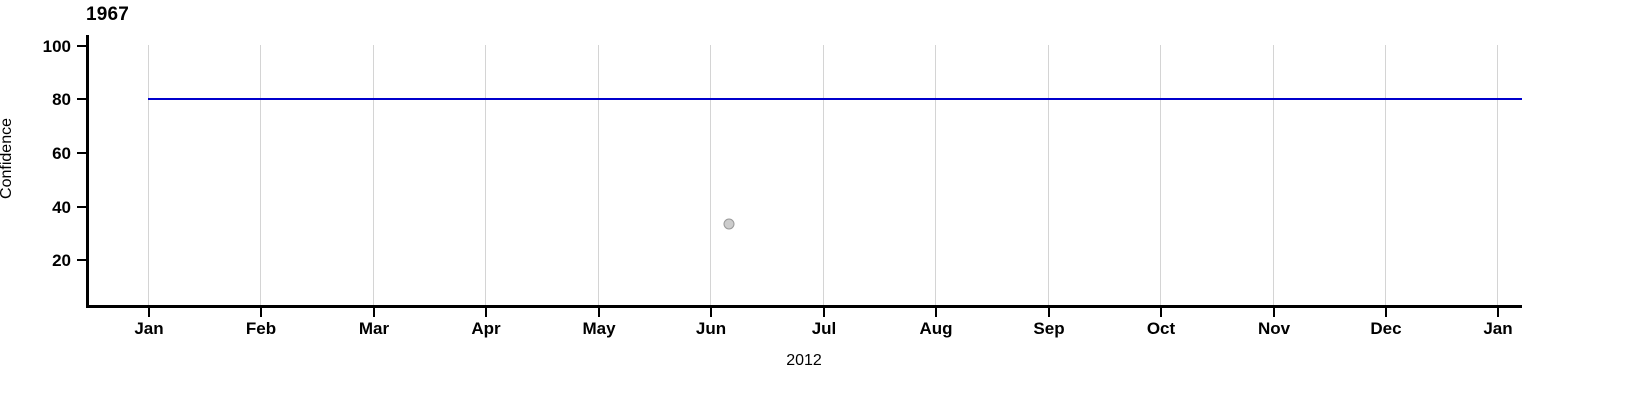 The height and width of the screenshot is (400, 1650). I want to click on gridline-mar, so click(373, 176).